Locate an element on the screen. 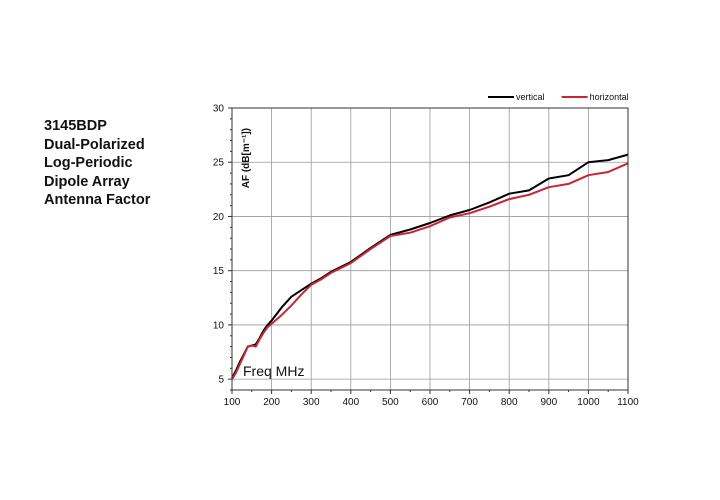 This screenshot has height=500, width=720. y-tick-label: 15 is located at coordinates (219, 271).